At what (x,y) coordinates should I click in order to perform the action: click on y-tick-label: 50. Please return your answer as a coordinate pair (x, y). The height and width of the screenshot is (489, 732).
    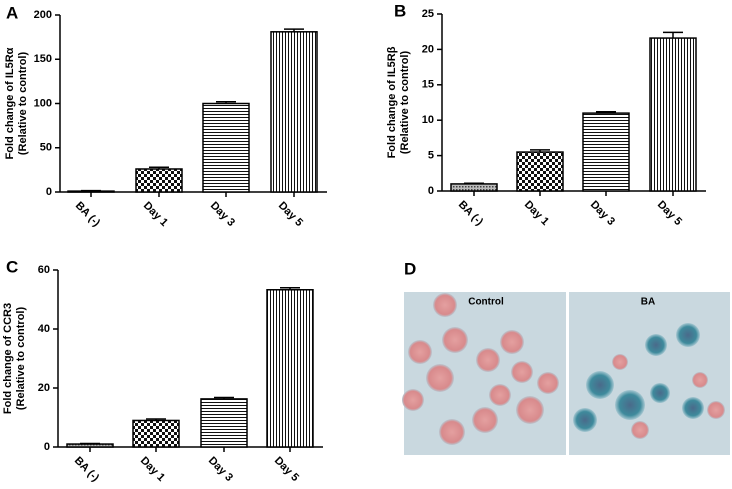
    Looking at the image, I should click on (46, 148).